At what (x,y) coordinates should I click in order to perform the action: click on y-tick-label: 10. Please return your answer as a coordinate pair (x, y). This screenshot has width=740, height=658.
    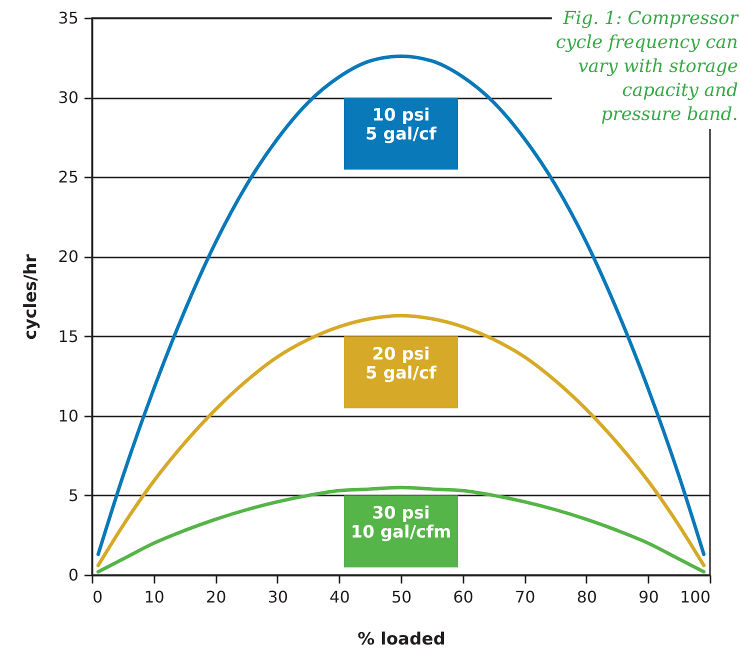
    Looking at the image, I should click on (68, 416).